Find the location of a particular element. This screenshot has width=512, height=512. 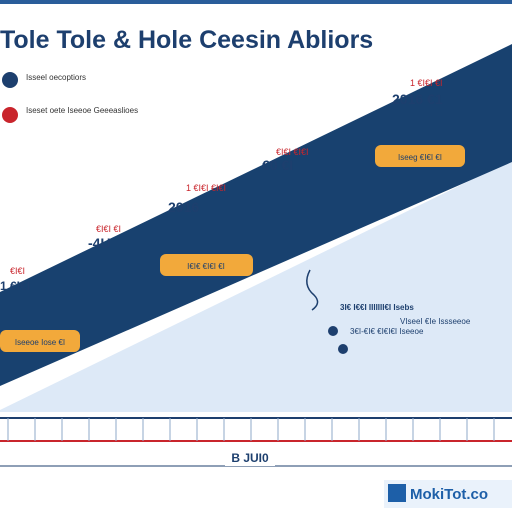

note-text: VIseeI €Ie Issseeoe is located at coordinates (435, 321).